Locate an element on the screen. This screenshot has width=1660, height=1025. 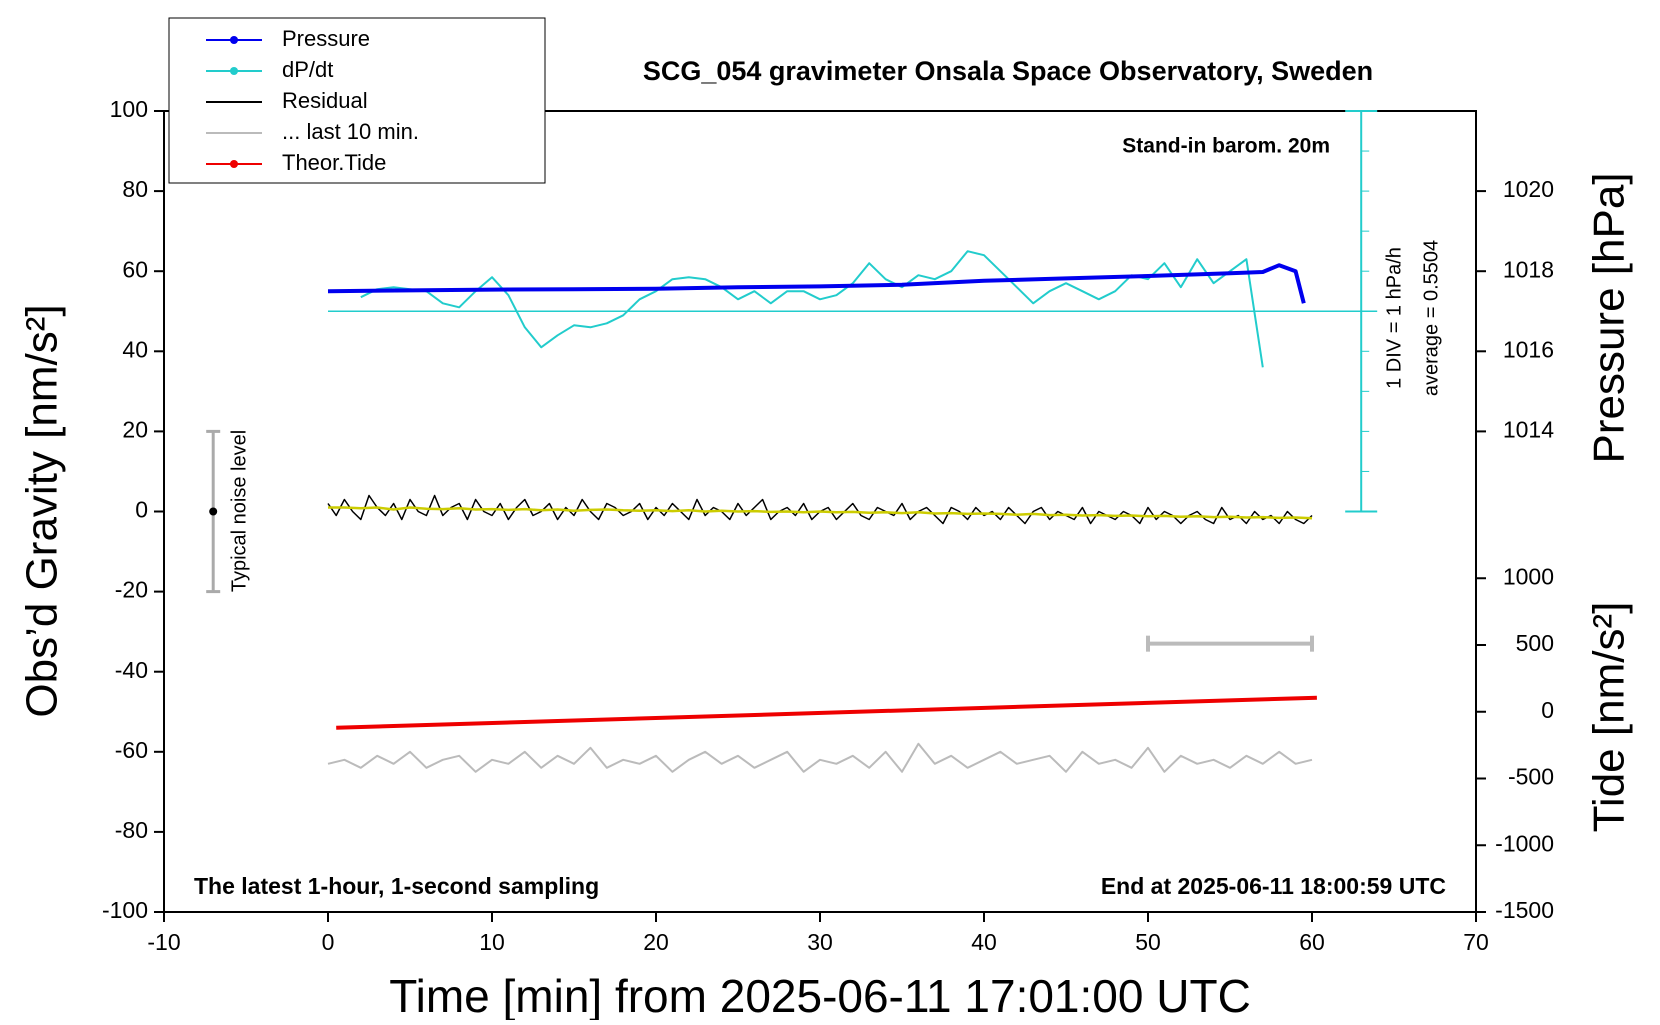
x-tick-label: 60 is located at coordinates (1312, 942).